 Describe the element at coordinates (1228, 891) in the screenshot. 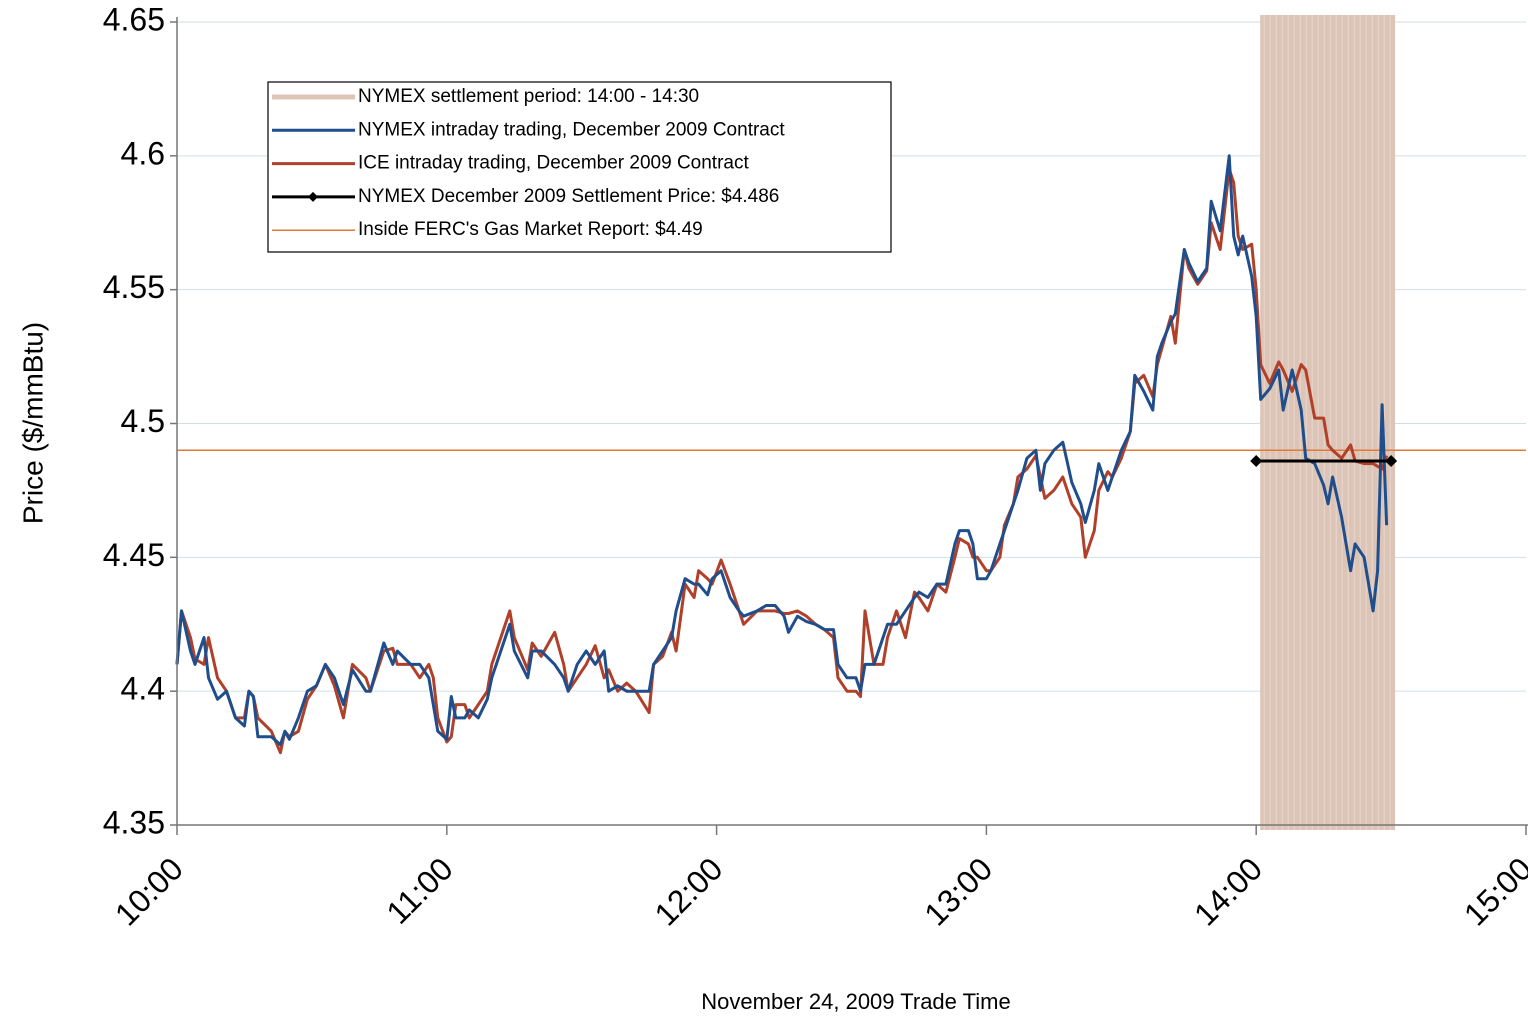

I see `x-tick-label: 14:00` at that location.